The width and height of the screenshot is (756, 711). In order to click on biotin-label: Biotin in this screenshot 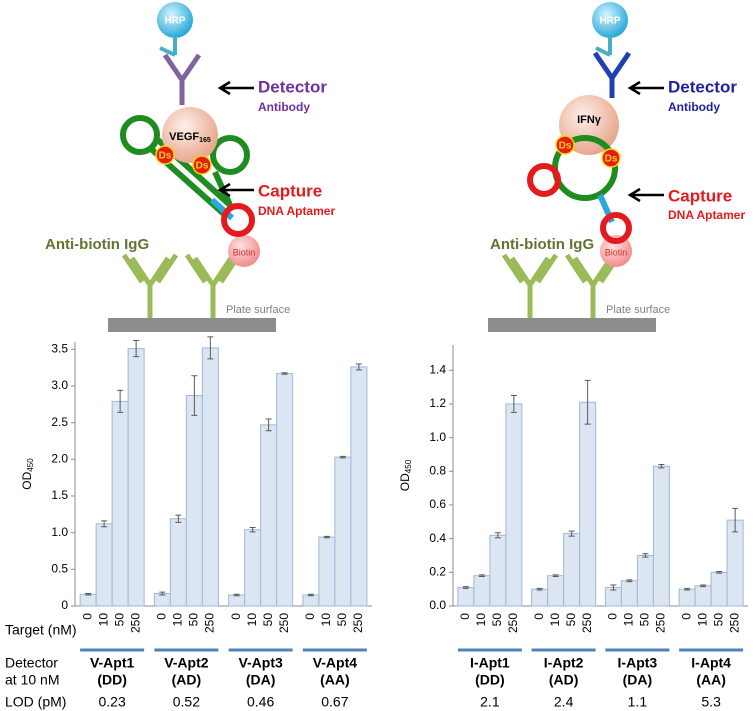, I will do `click(244, 252)`.